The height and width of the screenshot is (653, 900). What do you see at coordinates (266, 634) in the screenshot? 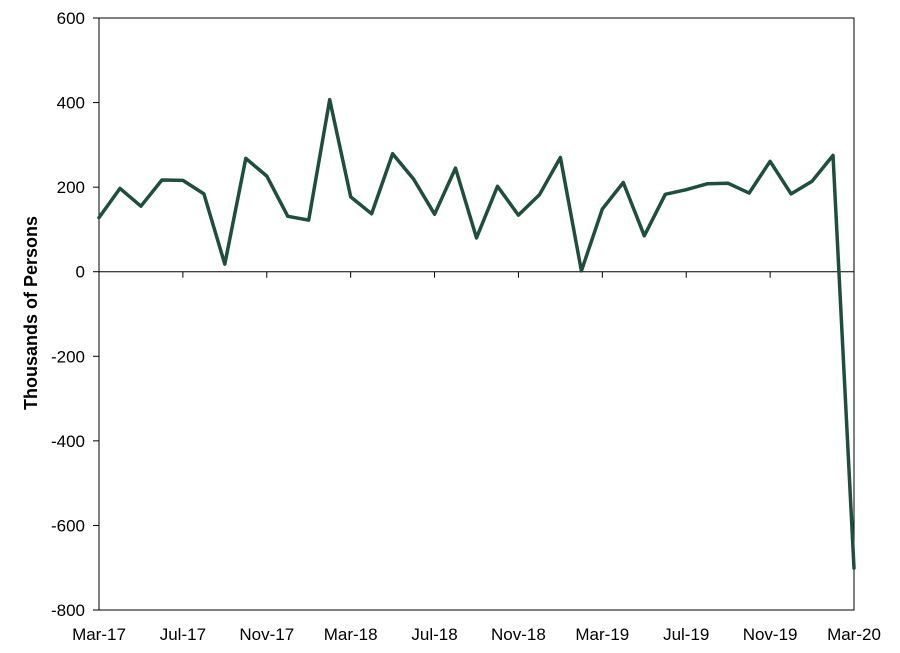
I see `x-tick-label: Nov-17` at bounding box center [266, 634].